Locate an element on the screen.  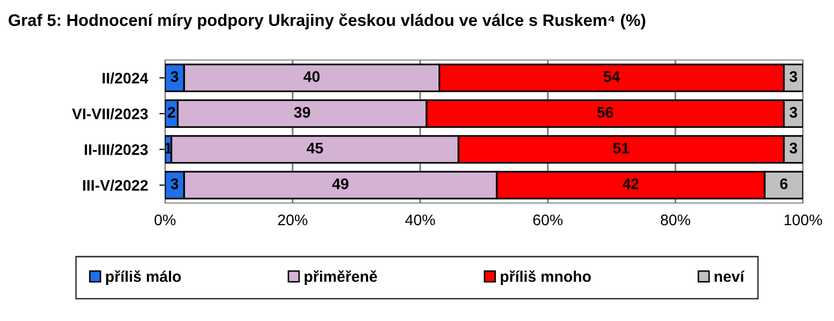
x-tick-label: 0% is located at coordinates (165, 220).